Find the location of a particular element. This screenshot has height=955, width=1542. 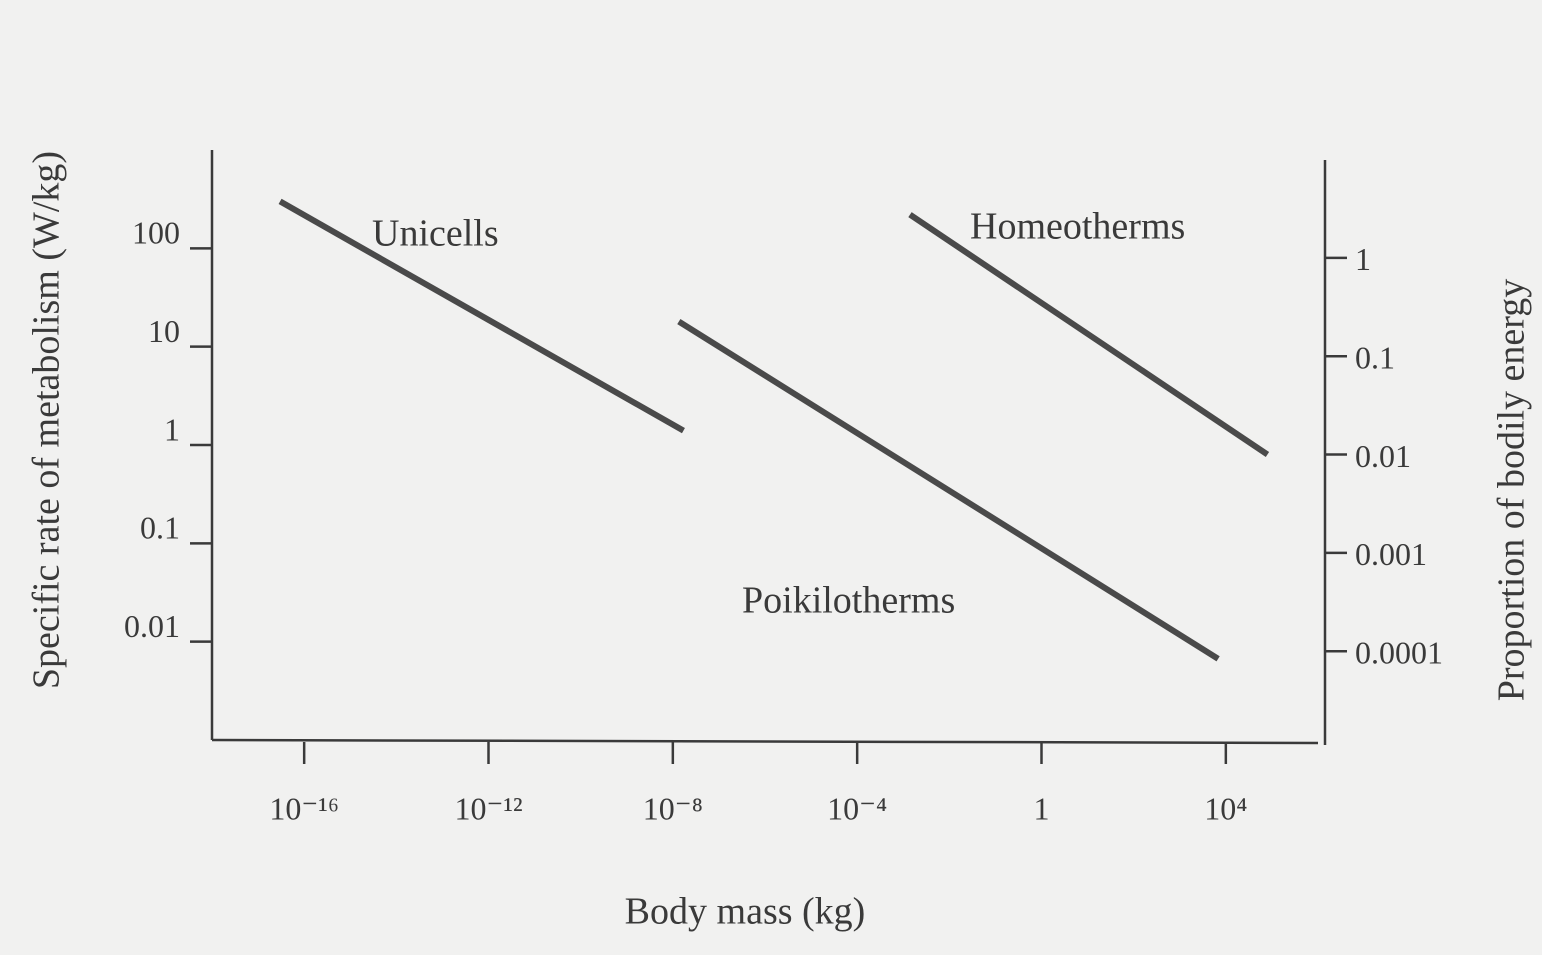

y-tick-label: 0.1 is located at coordinates (160, 528).